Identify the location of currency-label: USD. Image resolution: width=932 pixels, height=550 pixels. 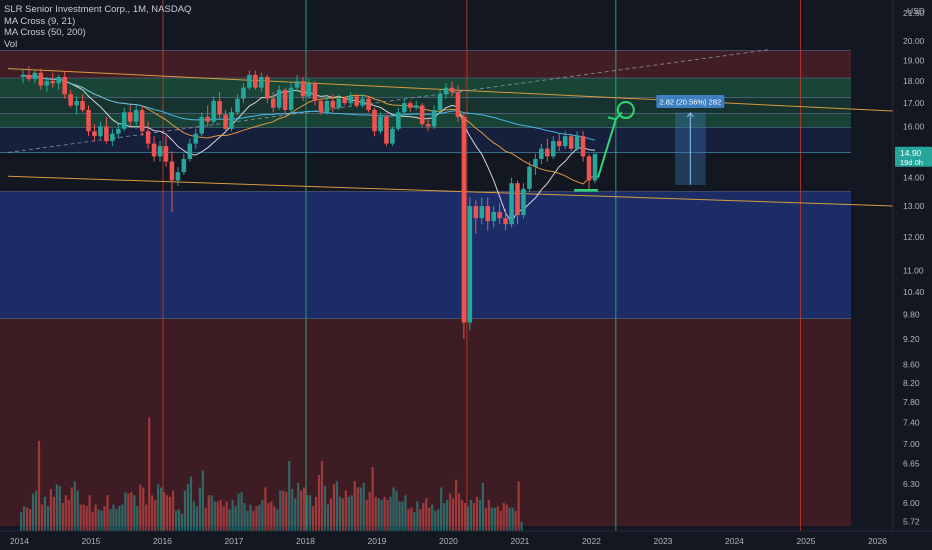
(916, 11).